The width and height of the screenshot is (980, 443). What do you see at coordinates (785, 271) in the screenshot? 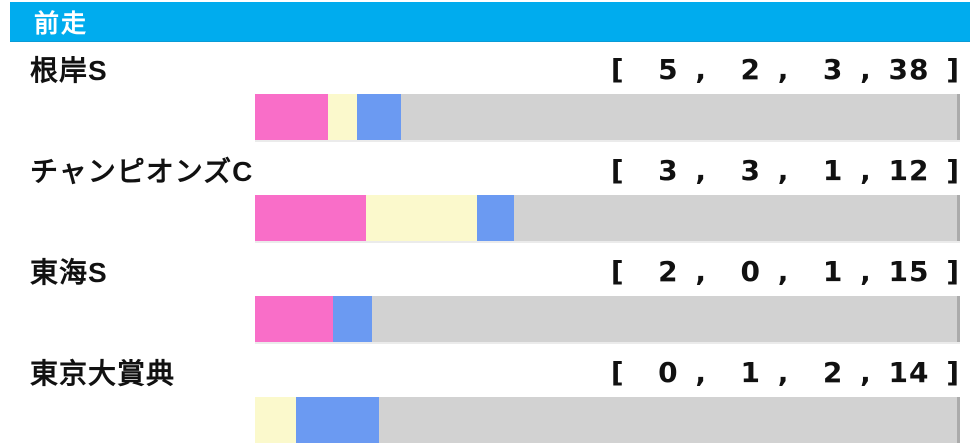
I see `record-values: [ 2 , 0 , 1 , 15 ]` at bounding box center [785, 271].